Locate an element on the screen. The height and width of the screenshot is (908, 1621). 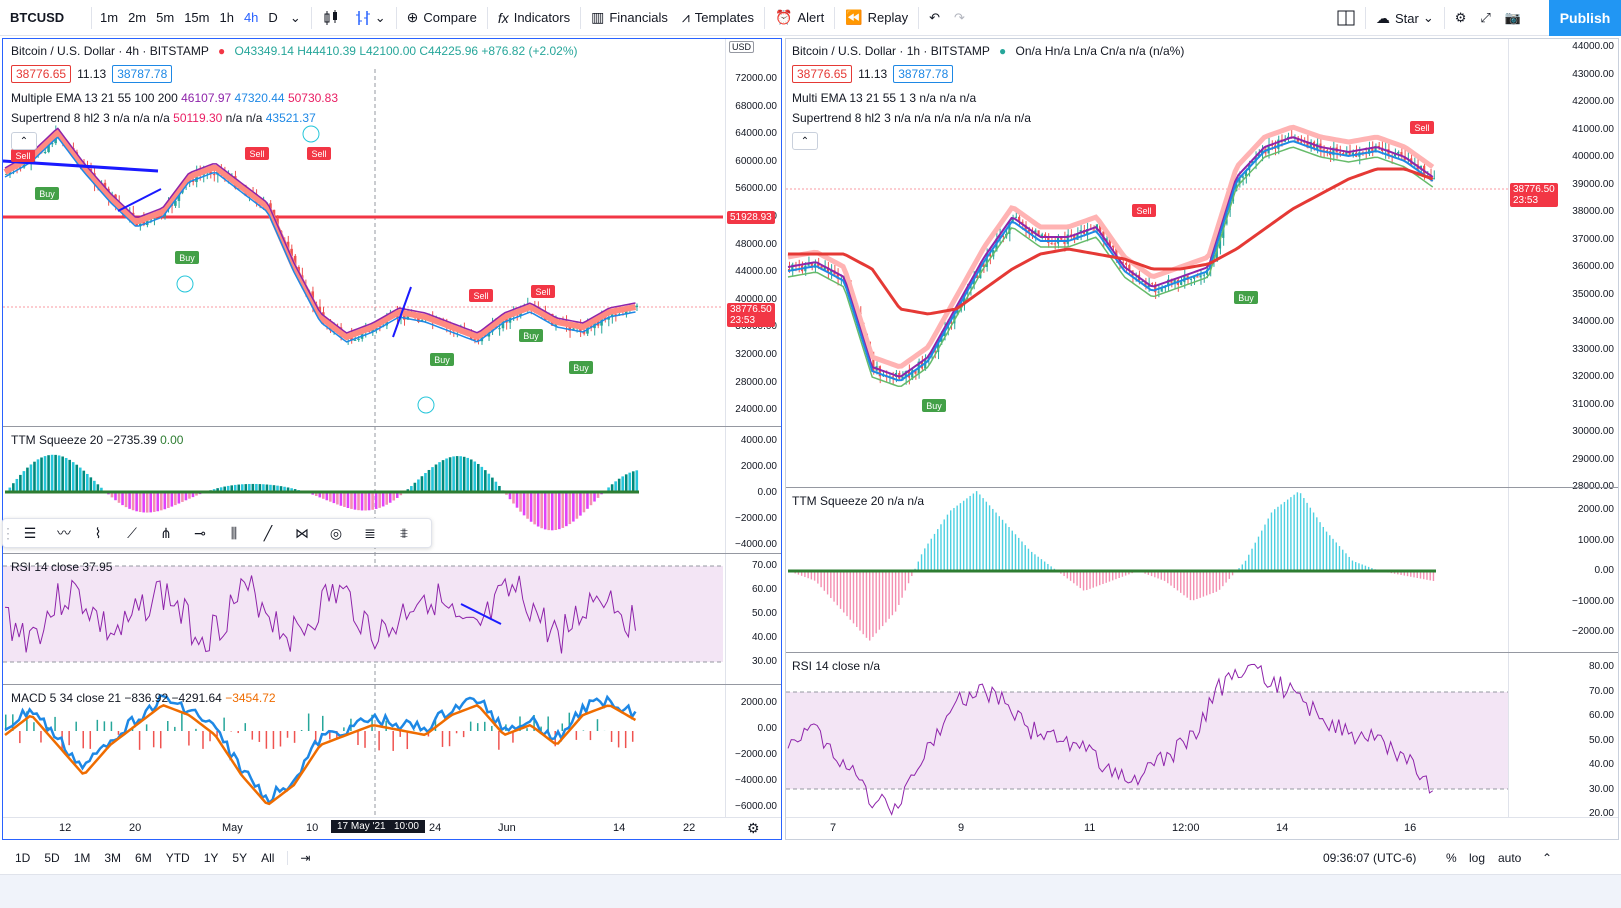
compare-button: ⊕ Compare is located at coordinates (442, 18).